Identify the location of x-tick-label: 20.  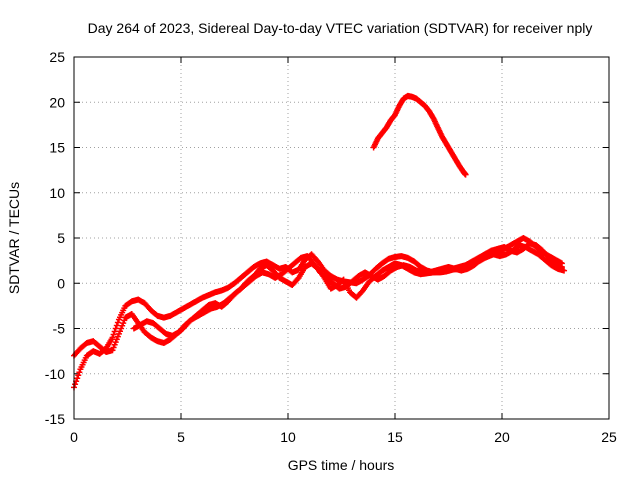
(502, 437).